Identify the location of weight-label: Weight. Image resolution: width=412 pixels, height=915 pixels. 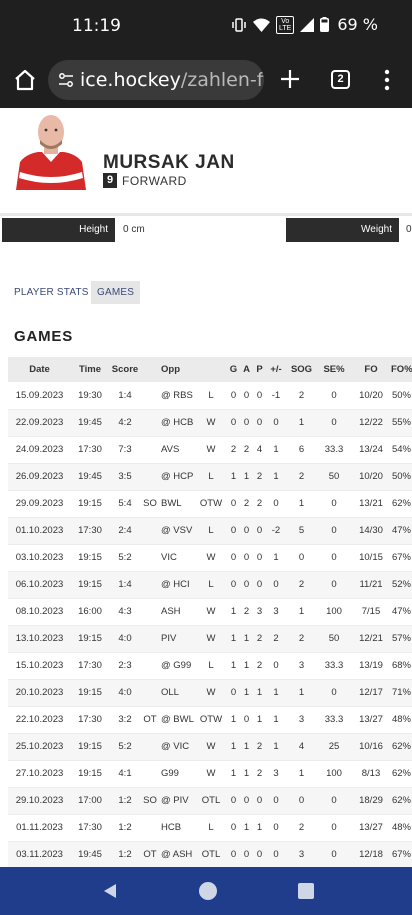
(342, 230).